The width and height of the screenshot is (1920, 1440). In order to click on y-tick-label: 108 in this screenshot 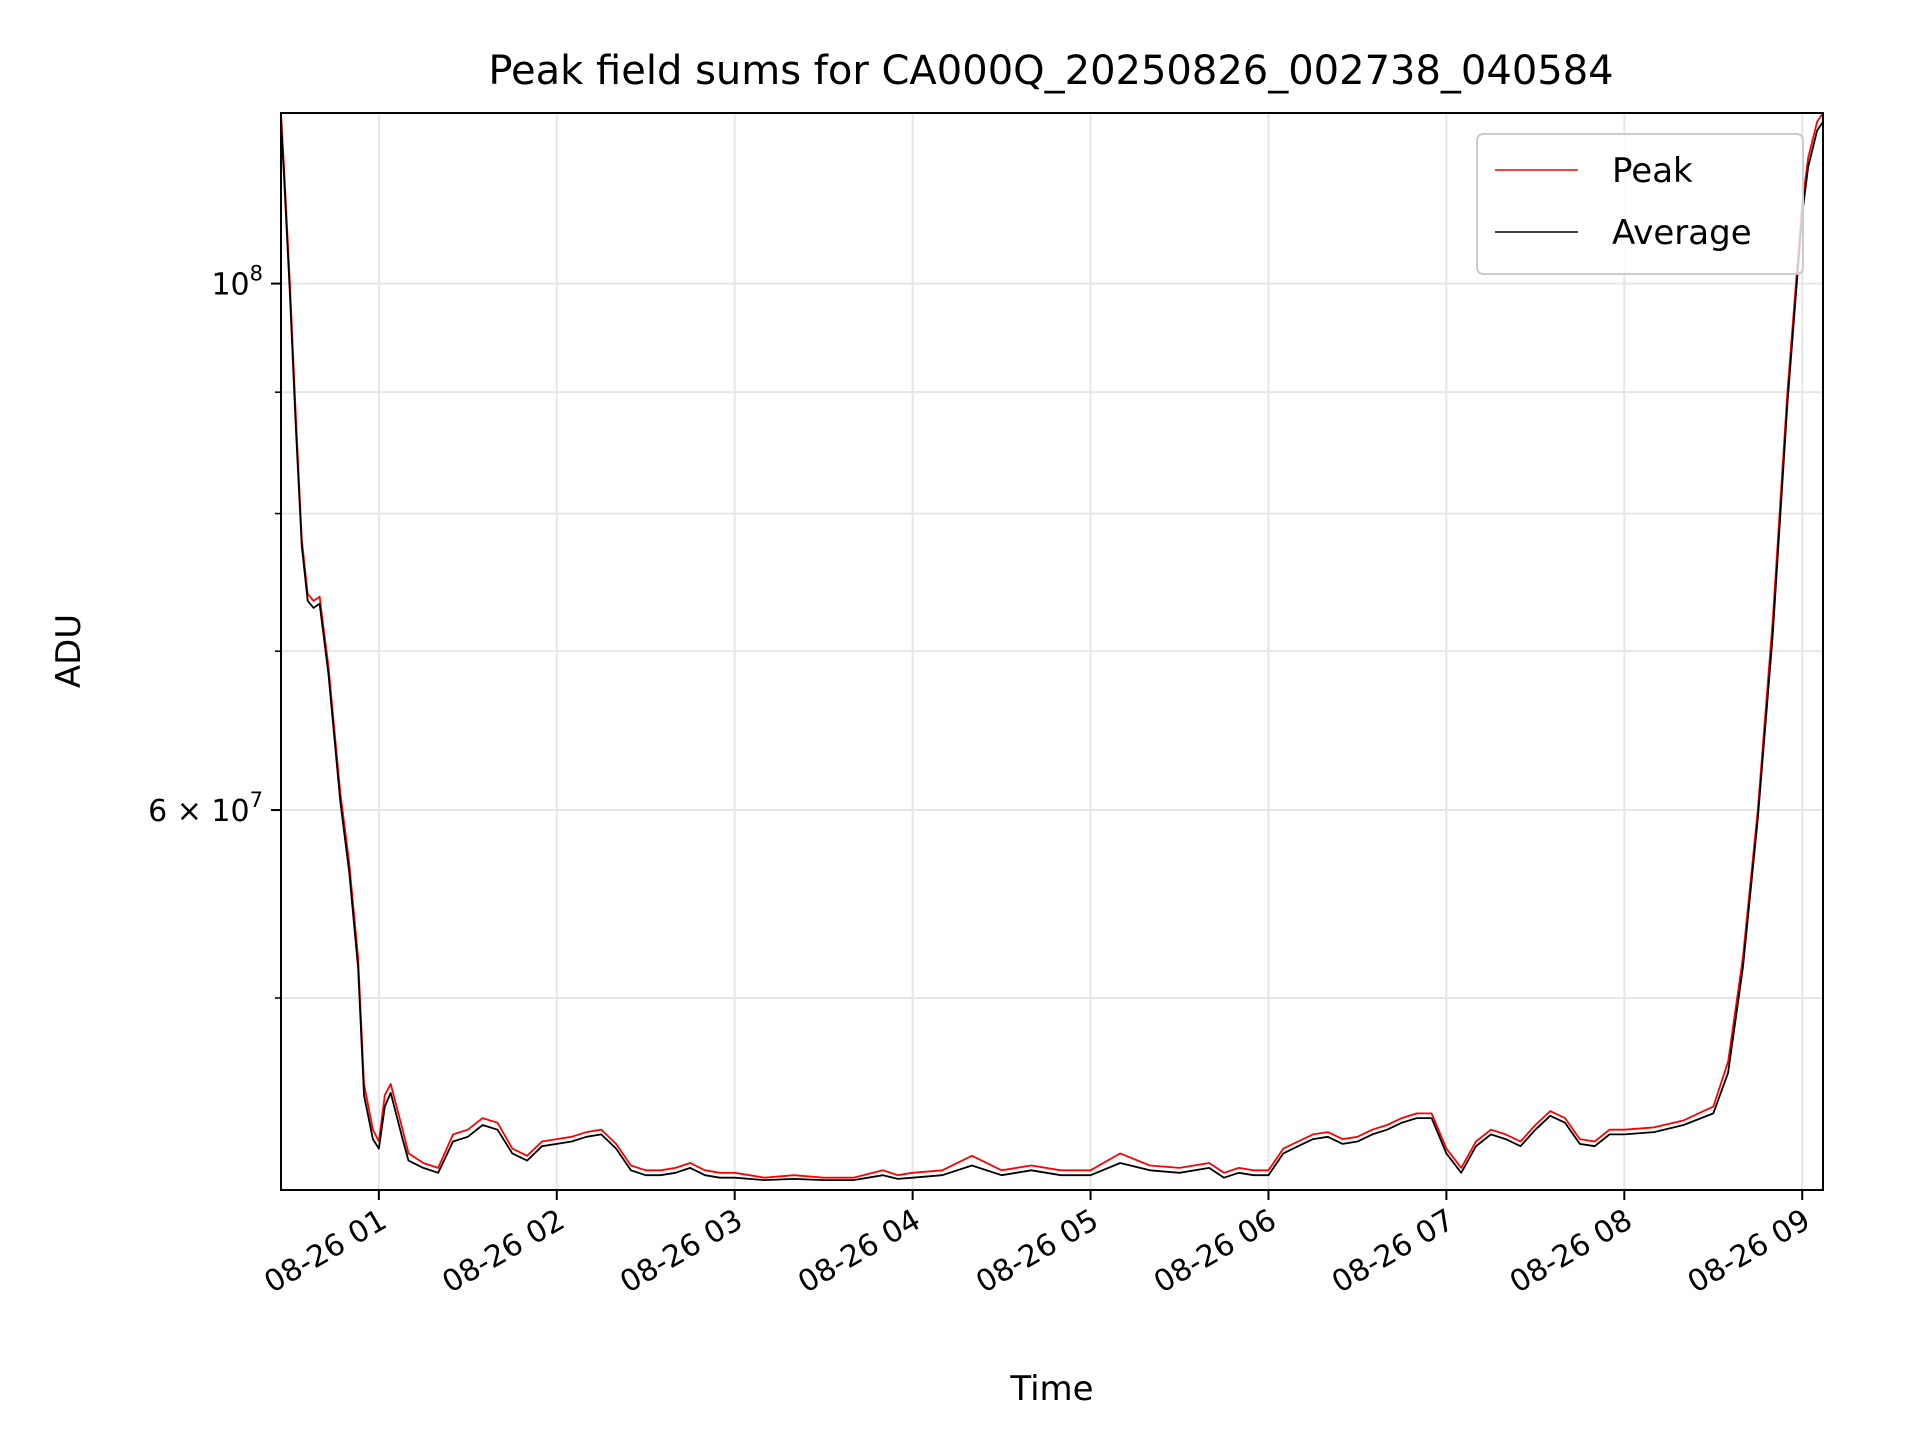, I will do `click(237, 282)`.